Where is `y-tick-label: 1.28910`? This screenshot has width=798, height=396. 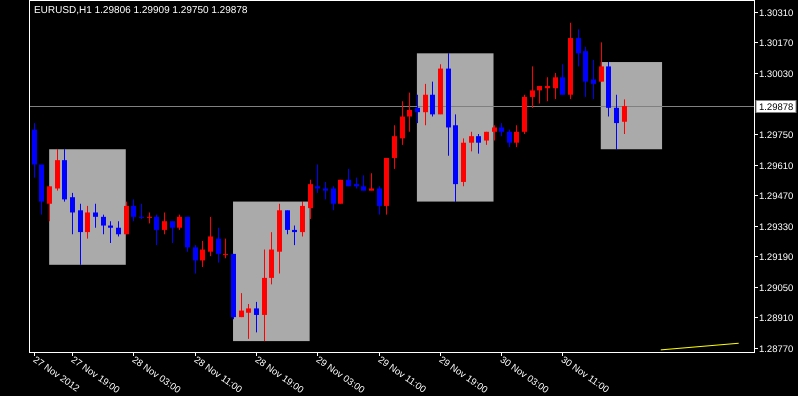 y-tick-label: 1.28910 is located at coordinates (776, 318).